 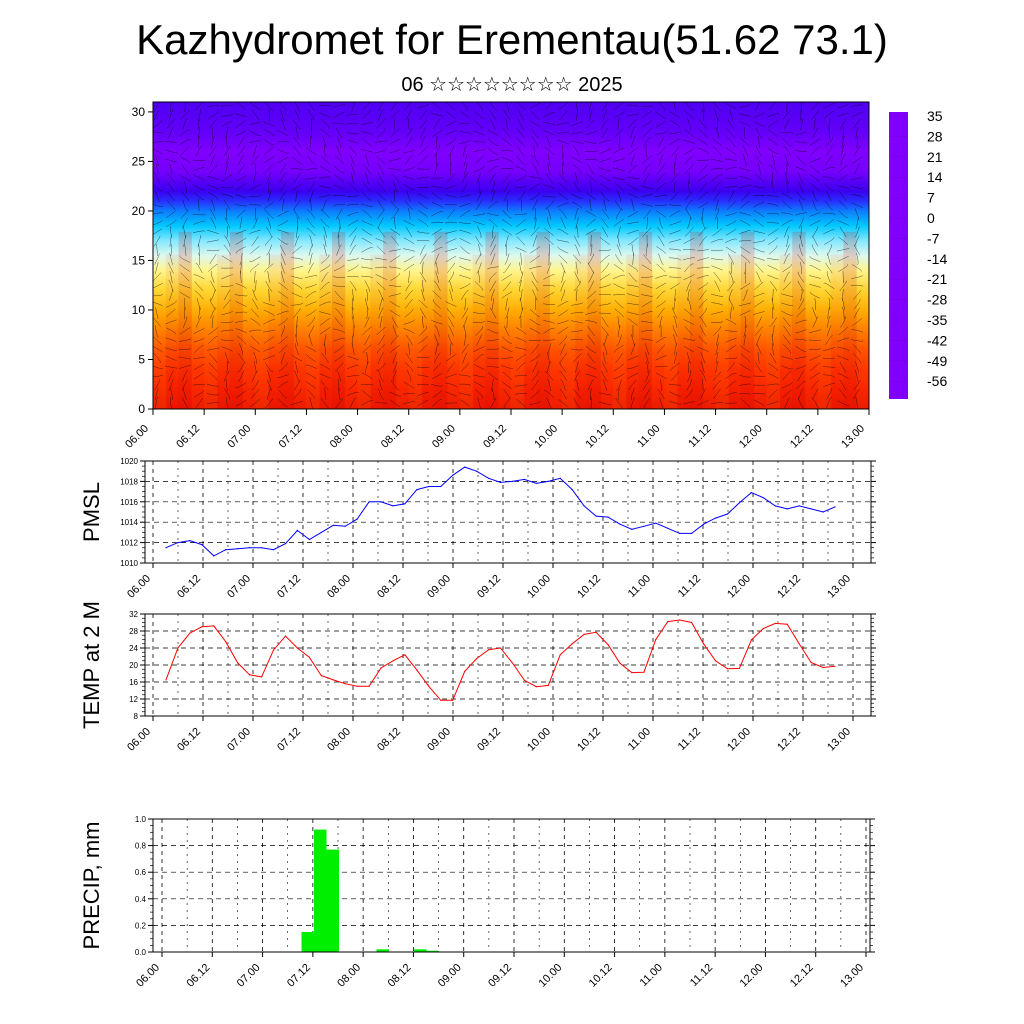 What do you see at coordinates (420, 950) in the screenshot?
I see `precip-bar` at bounding box center [420, 950].